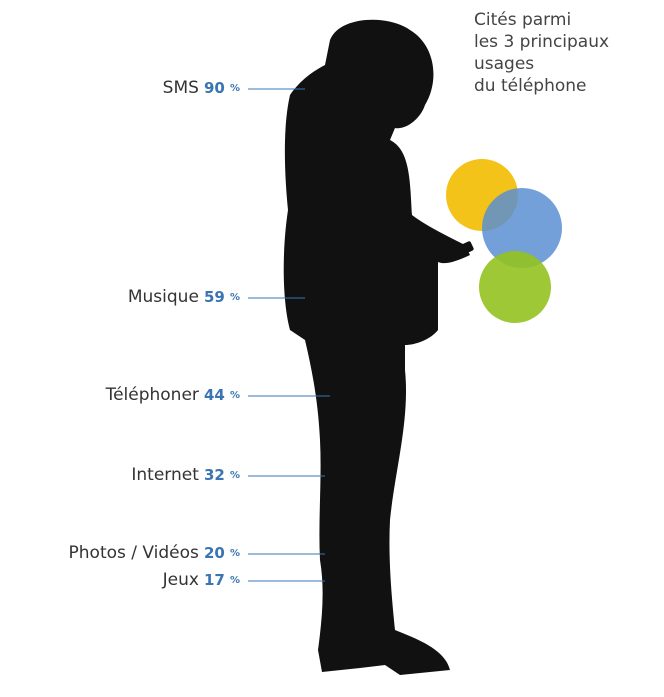 This screenshot has height=697, width=664. What do you see at coordinates (214, 553) in the screenshot?
I see `usage-value: 20` at bounding box center [214, 553].